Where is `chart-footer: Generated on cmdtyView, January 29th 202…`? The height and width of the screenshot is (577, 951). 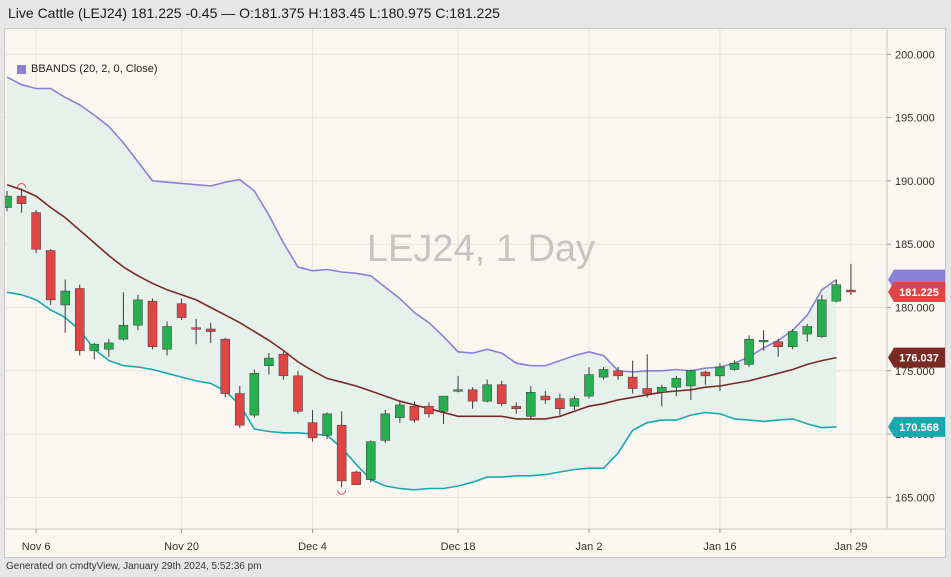 chart-footer: Generated on cmdtyView, January 29th 202… is located at coordinates (475, 567).